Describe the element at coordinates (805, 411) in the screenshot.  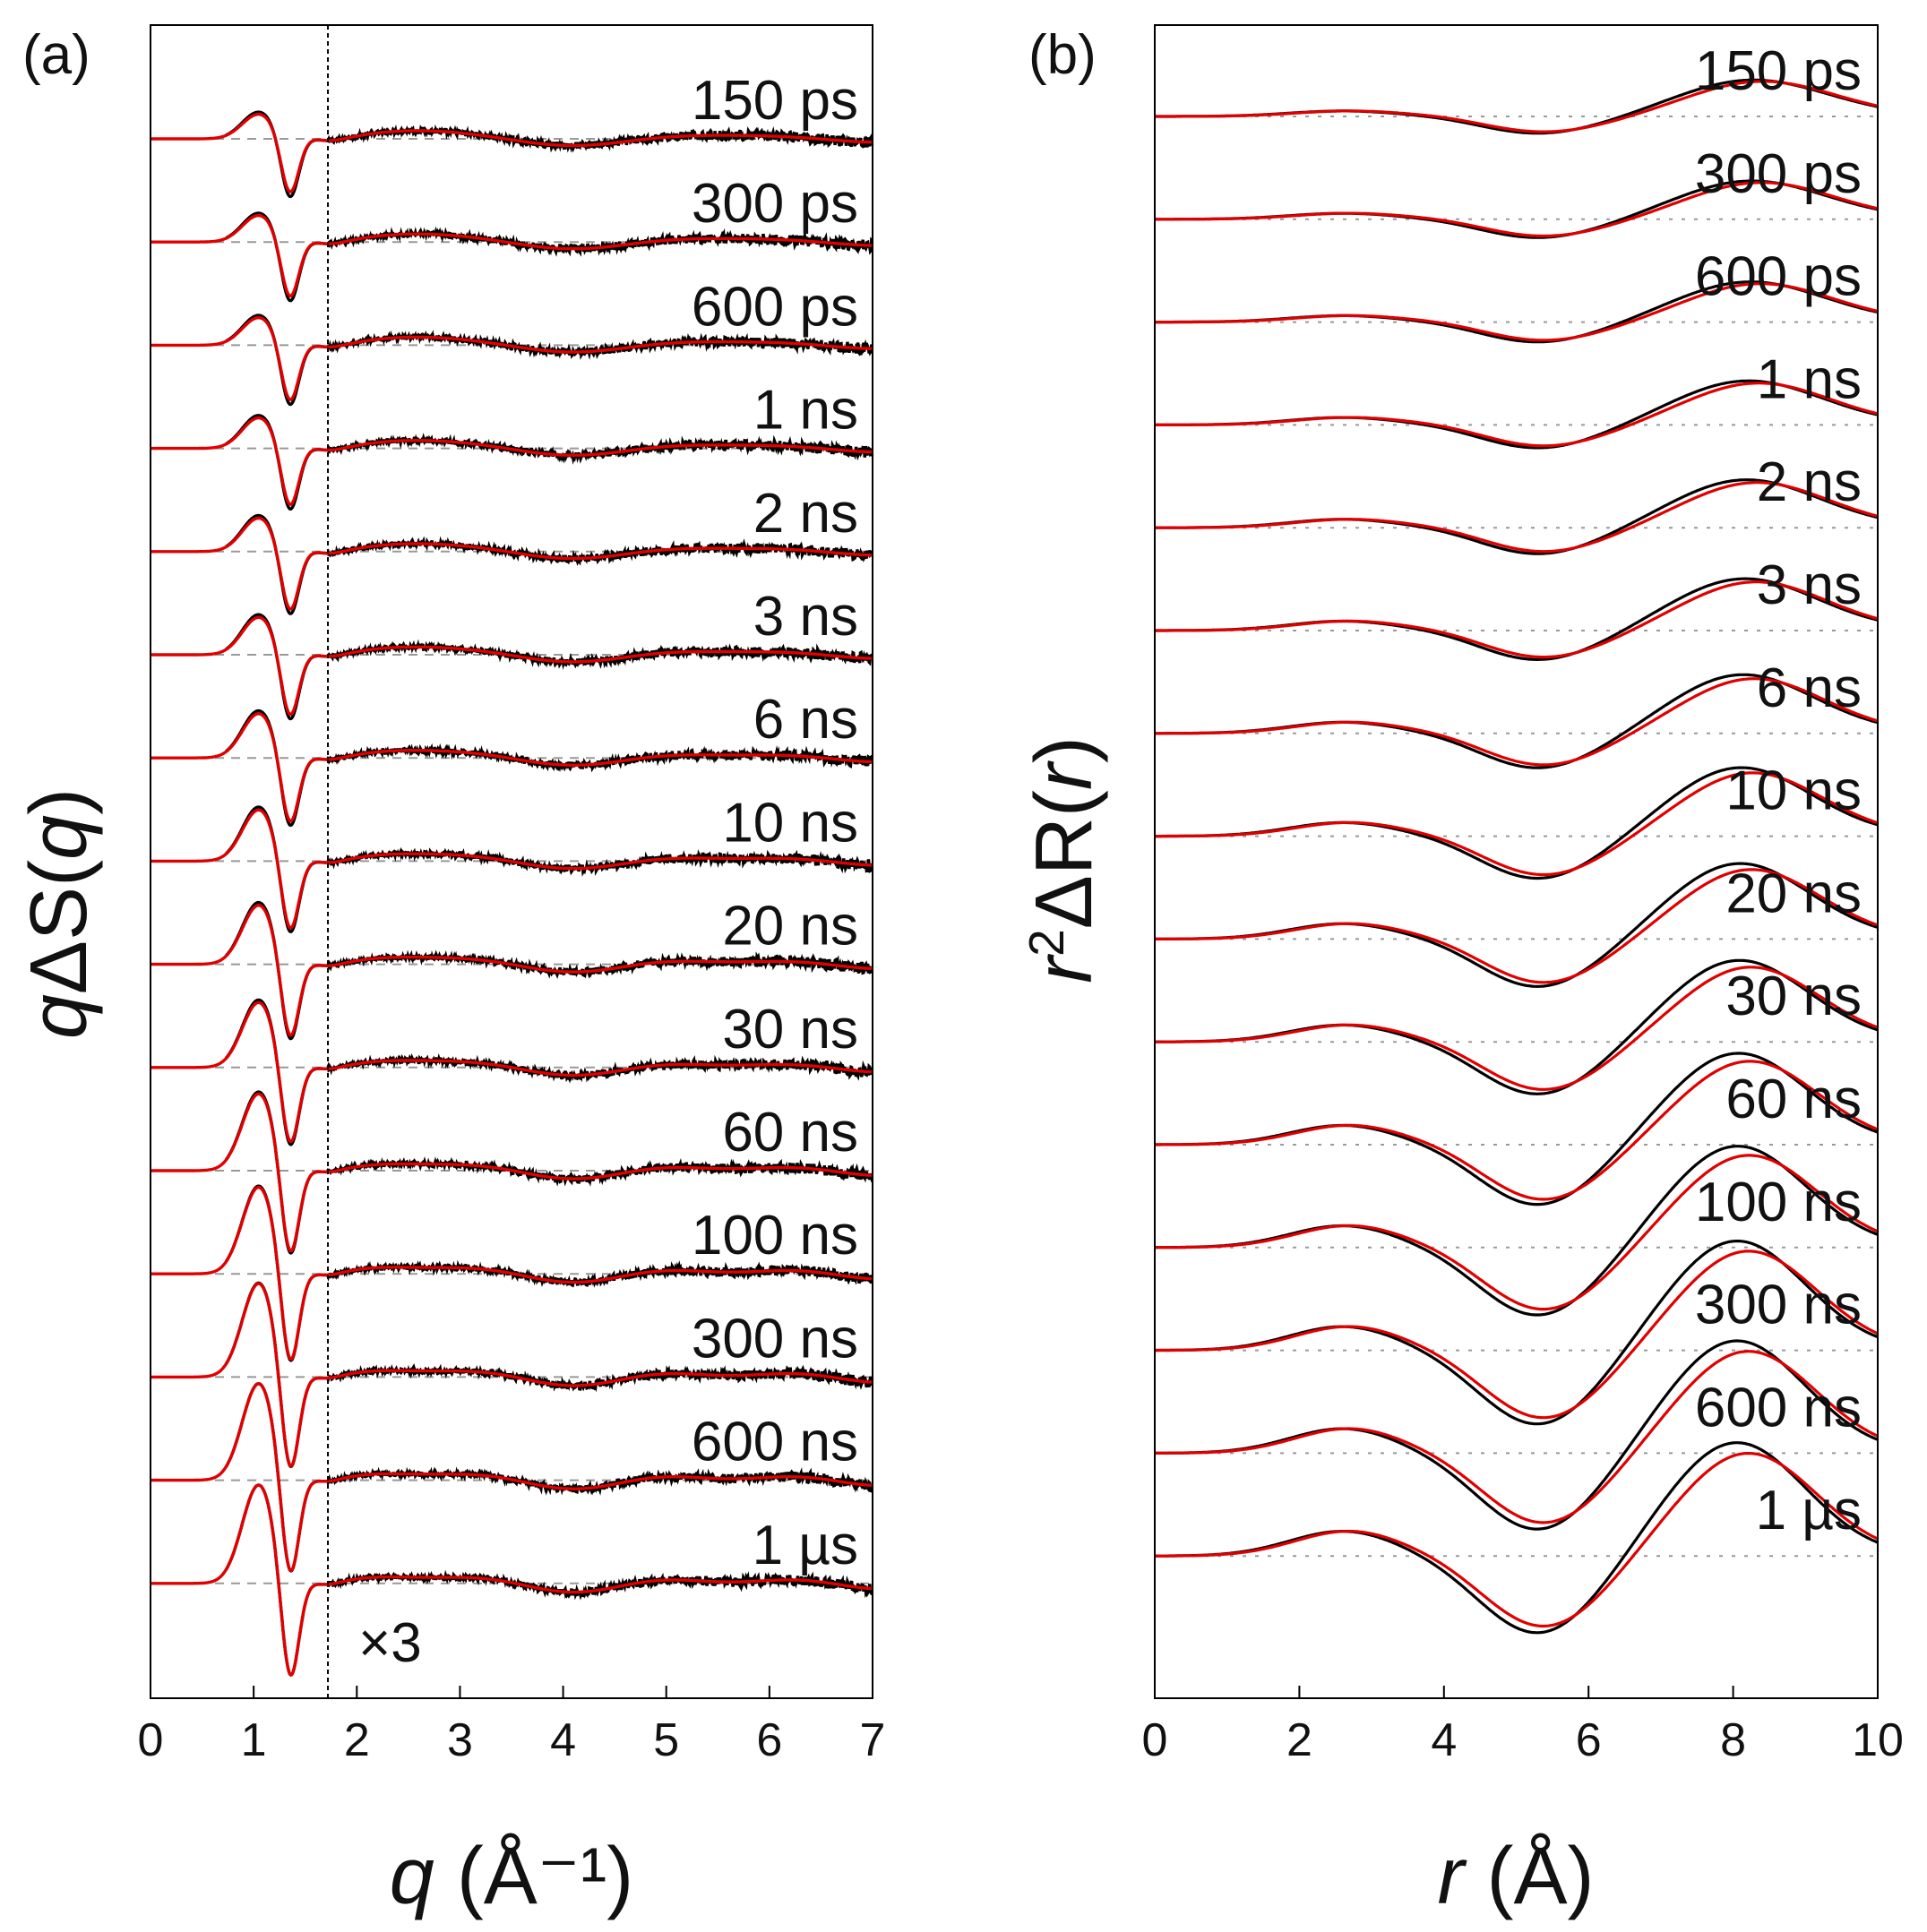
I see `panel-a-delay-label: 1 ns` at that location.